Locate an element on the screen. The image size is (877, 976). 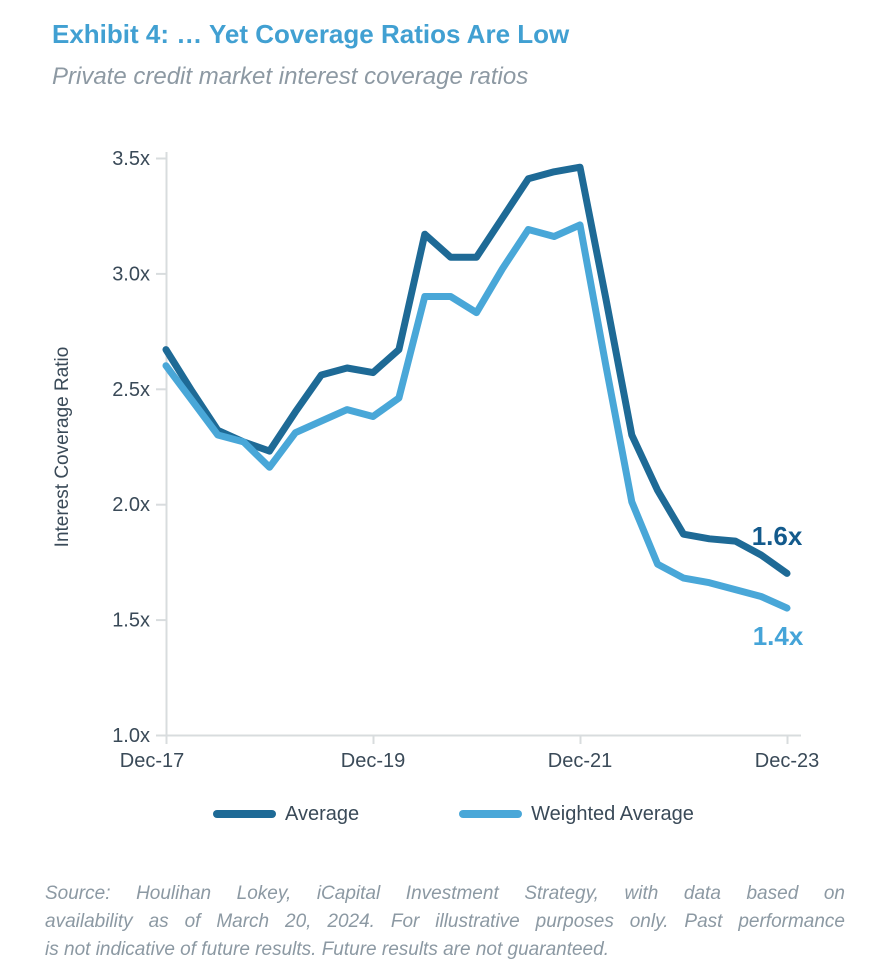
legend-item-average: Average is located at coordinates (286, 814).